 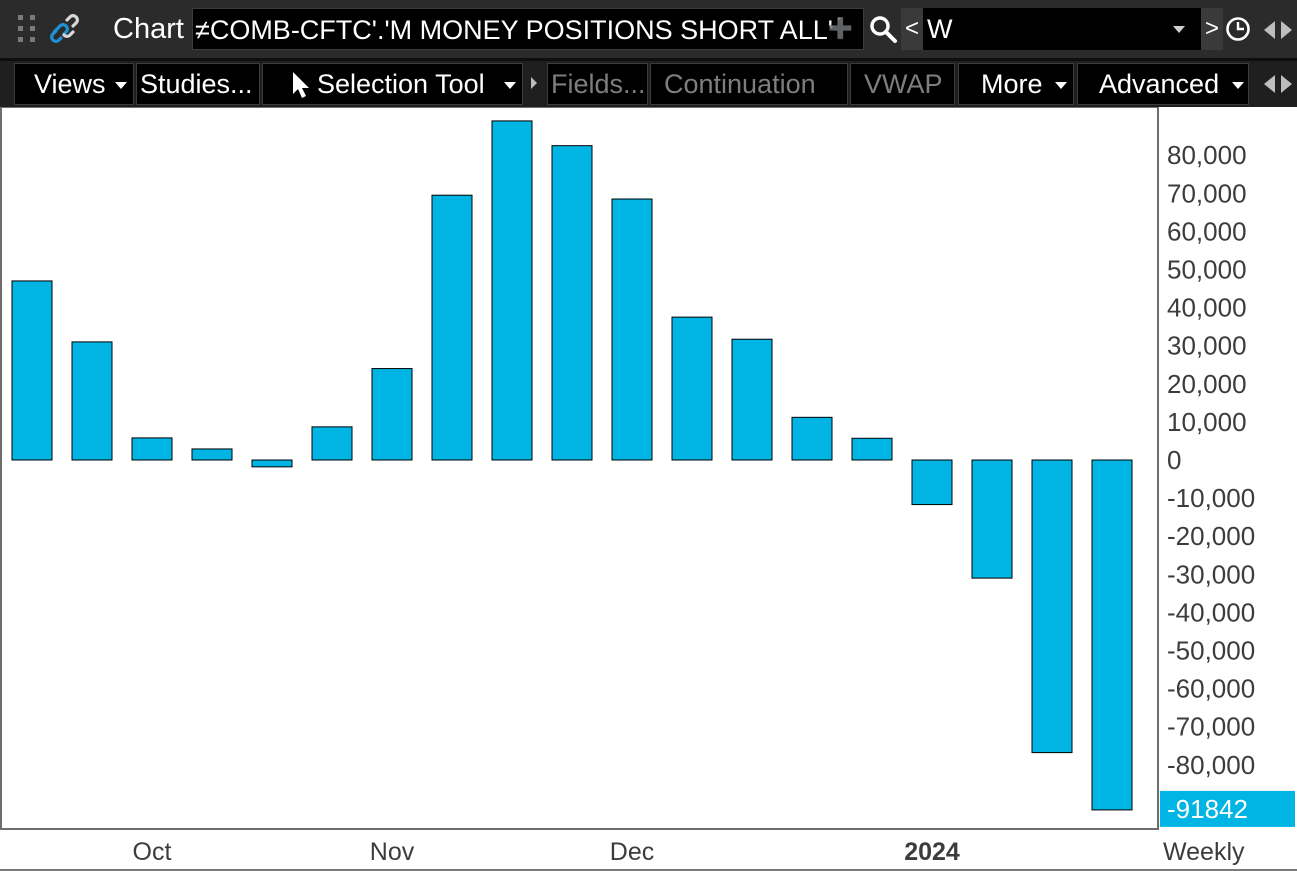 What do you see at coordinates (28, 30) in the screenshot?
I see `grip-icon` at bounding box center [28, 30].